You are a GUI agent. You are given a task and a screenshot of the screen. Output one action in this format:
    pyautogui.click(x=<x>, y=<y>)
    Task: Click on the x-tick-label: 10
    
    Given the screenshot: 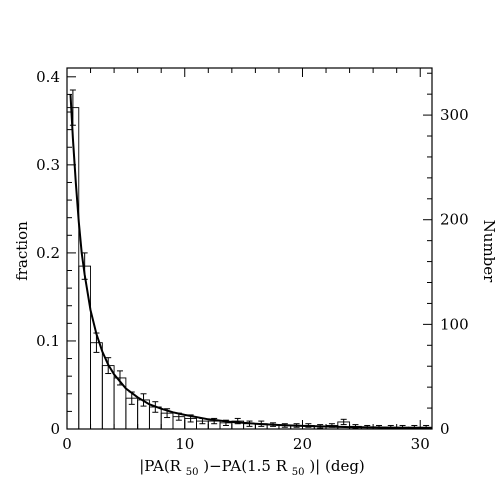 What is the action you would take?
    pyautogui.click(x=184, y=444)
    